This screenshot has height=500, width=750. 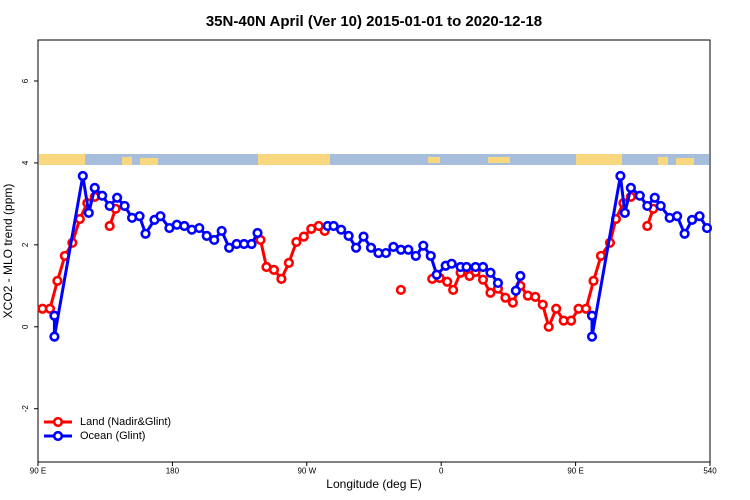 What do you see at coordinates (25, 80) in the screenshot?
I see `y-tick-label: 6` at bounding box center [25, 80].